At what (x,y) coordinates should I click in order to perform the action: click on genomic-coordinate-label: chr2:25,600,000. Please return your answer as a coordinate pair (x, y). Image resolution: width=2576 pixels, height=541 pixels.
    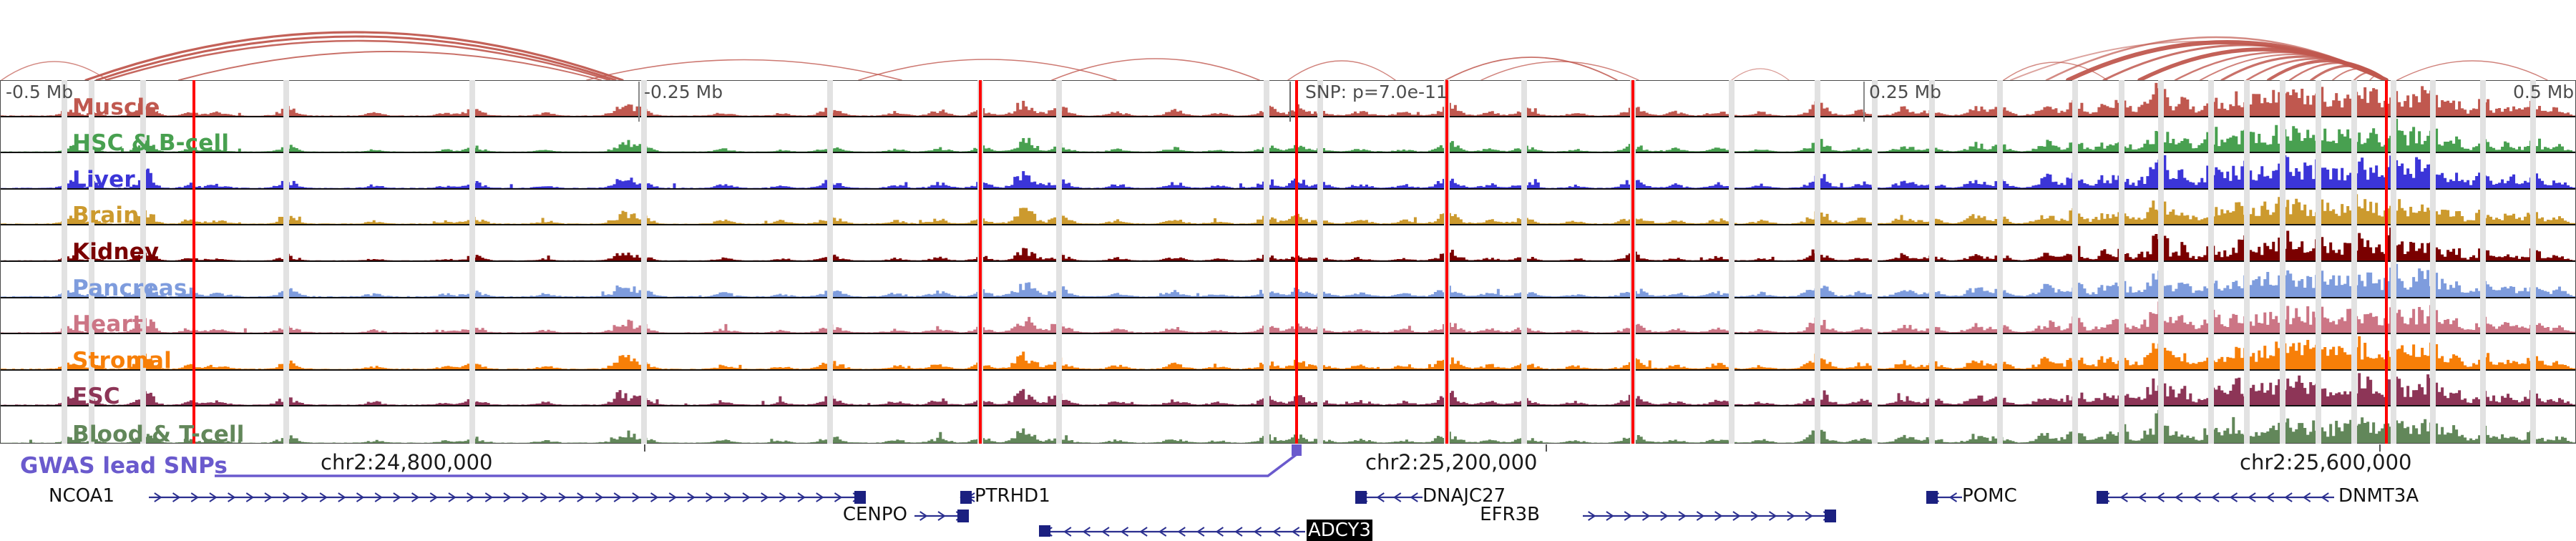
    Looking at the image, I should click on (2326, 462).